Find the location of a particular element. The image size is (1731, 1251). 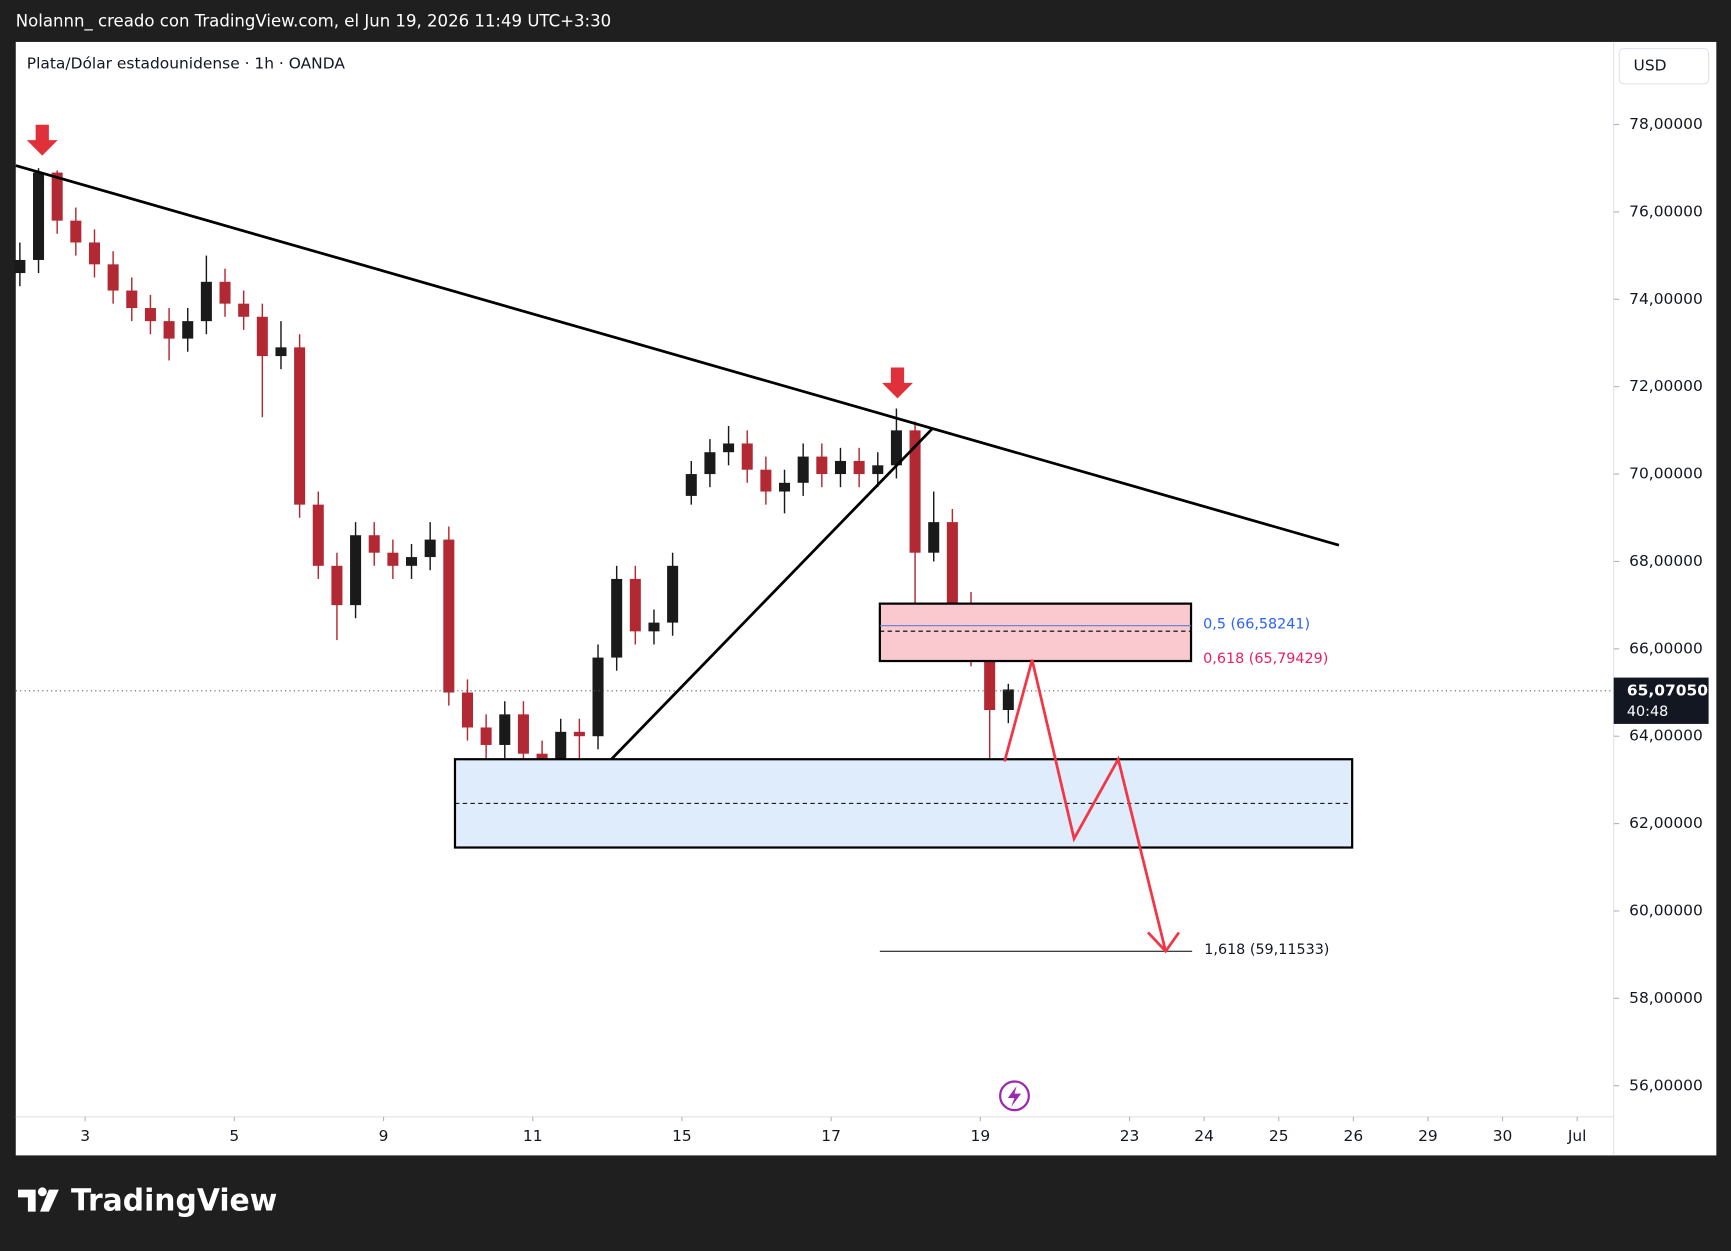

y-tick-label: 78,00000 is located at coordinates (1666, 124).